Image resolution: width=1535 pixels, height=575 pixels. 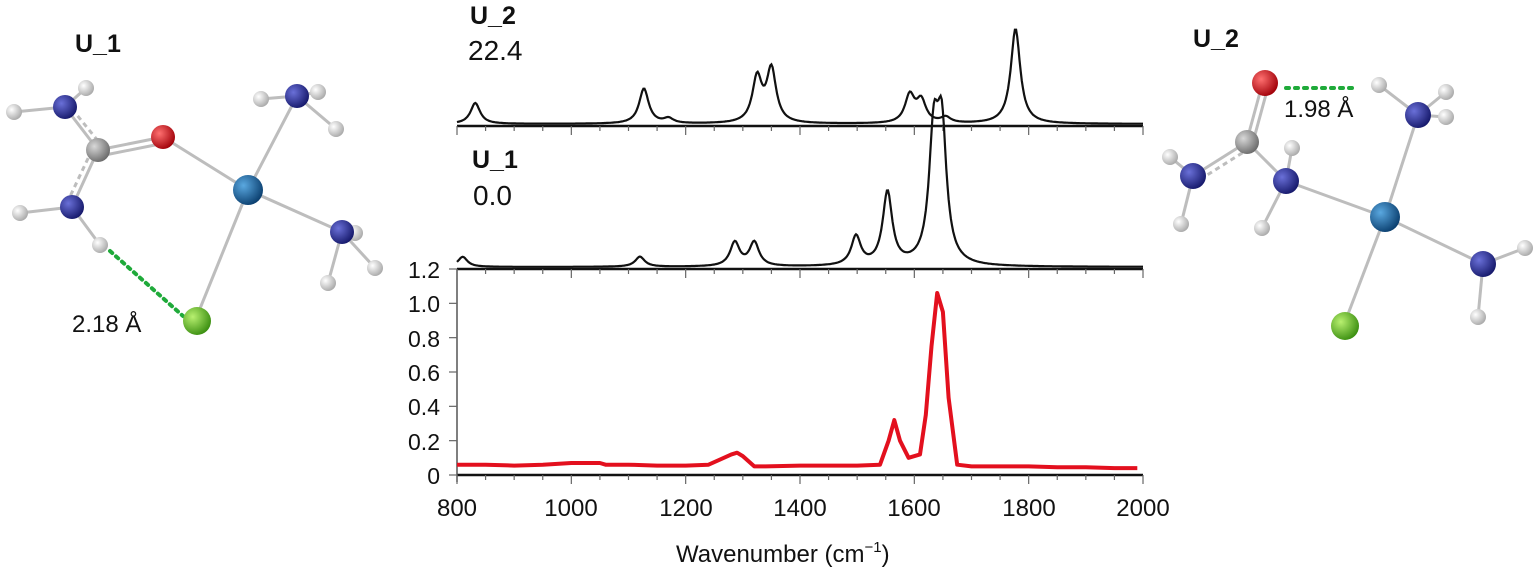 What do you see at coordinates (457, 508) in the screenshot?
I see `x-tick-label: 800` at bounding box center [457, 508].